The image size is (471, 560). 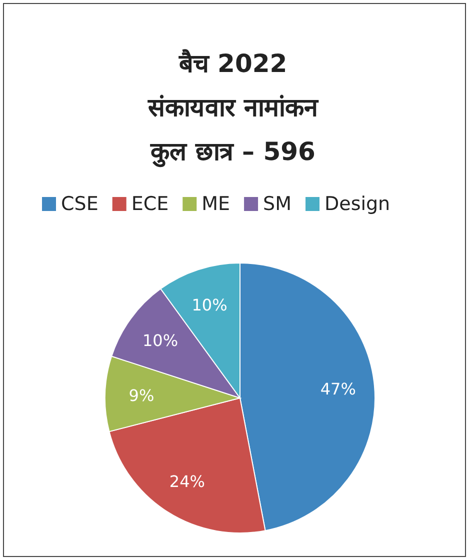 I want to click on legend-label: Design, so click(x=357, y=204).